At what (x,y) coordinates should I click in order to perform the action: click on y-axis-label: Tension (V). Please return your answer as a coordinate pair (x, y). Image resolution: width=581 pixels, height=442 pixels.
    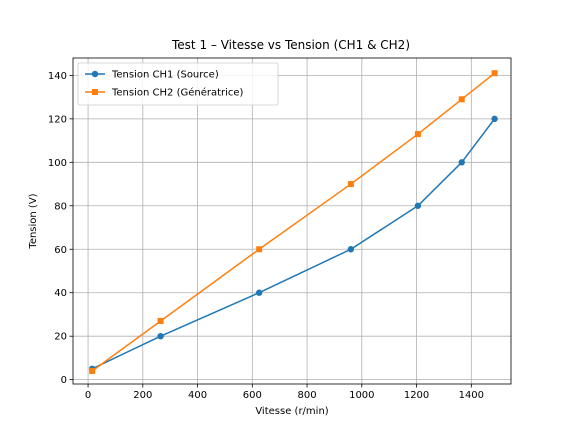
    Looking at the image, I should click on (33, 221).